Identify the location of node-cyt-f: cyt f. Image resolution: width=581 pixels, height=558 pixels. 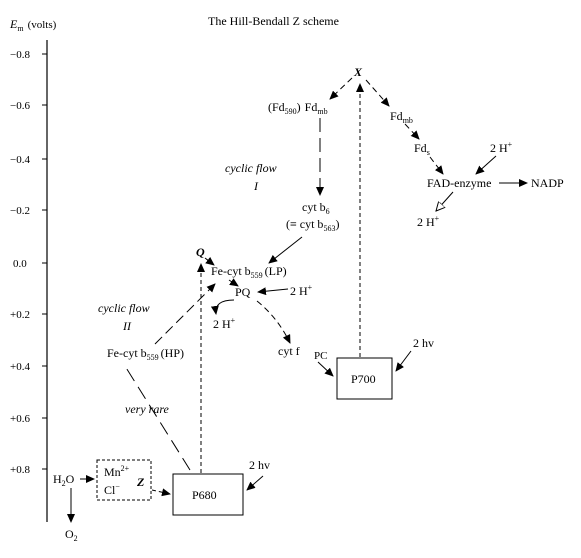
(289, 351).